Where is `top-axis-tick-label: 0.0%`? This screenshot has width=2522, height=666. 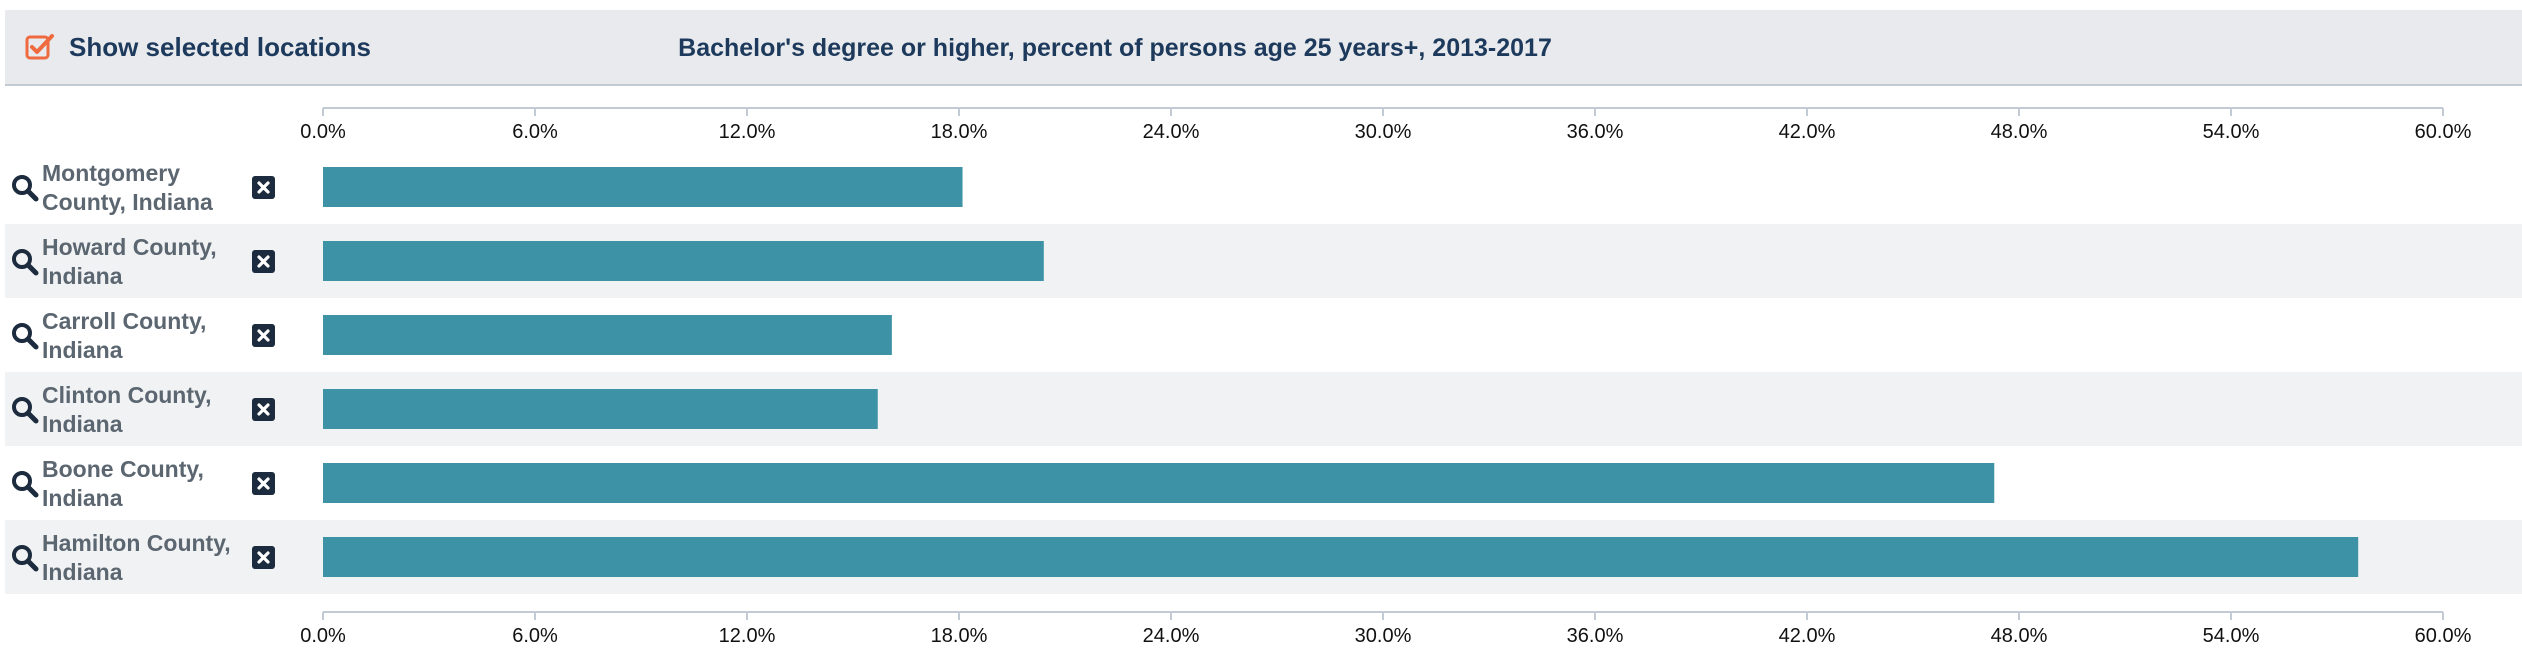
top-axis-tick-label: 0.0% is located at coordinates (323, 132).